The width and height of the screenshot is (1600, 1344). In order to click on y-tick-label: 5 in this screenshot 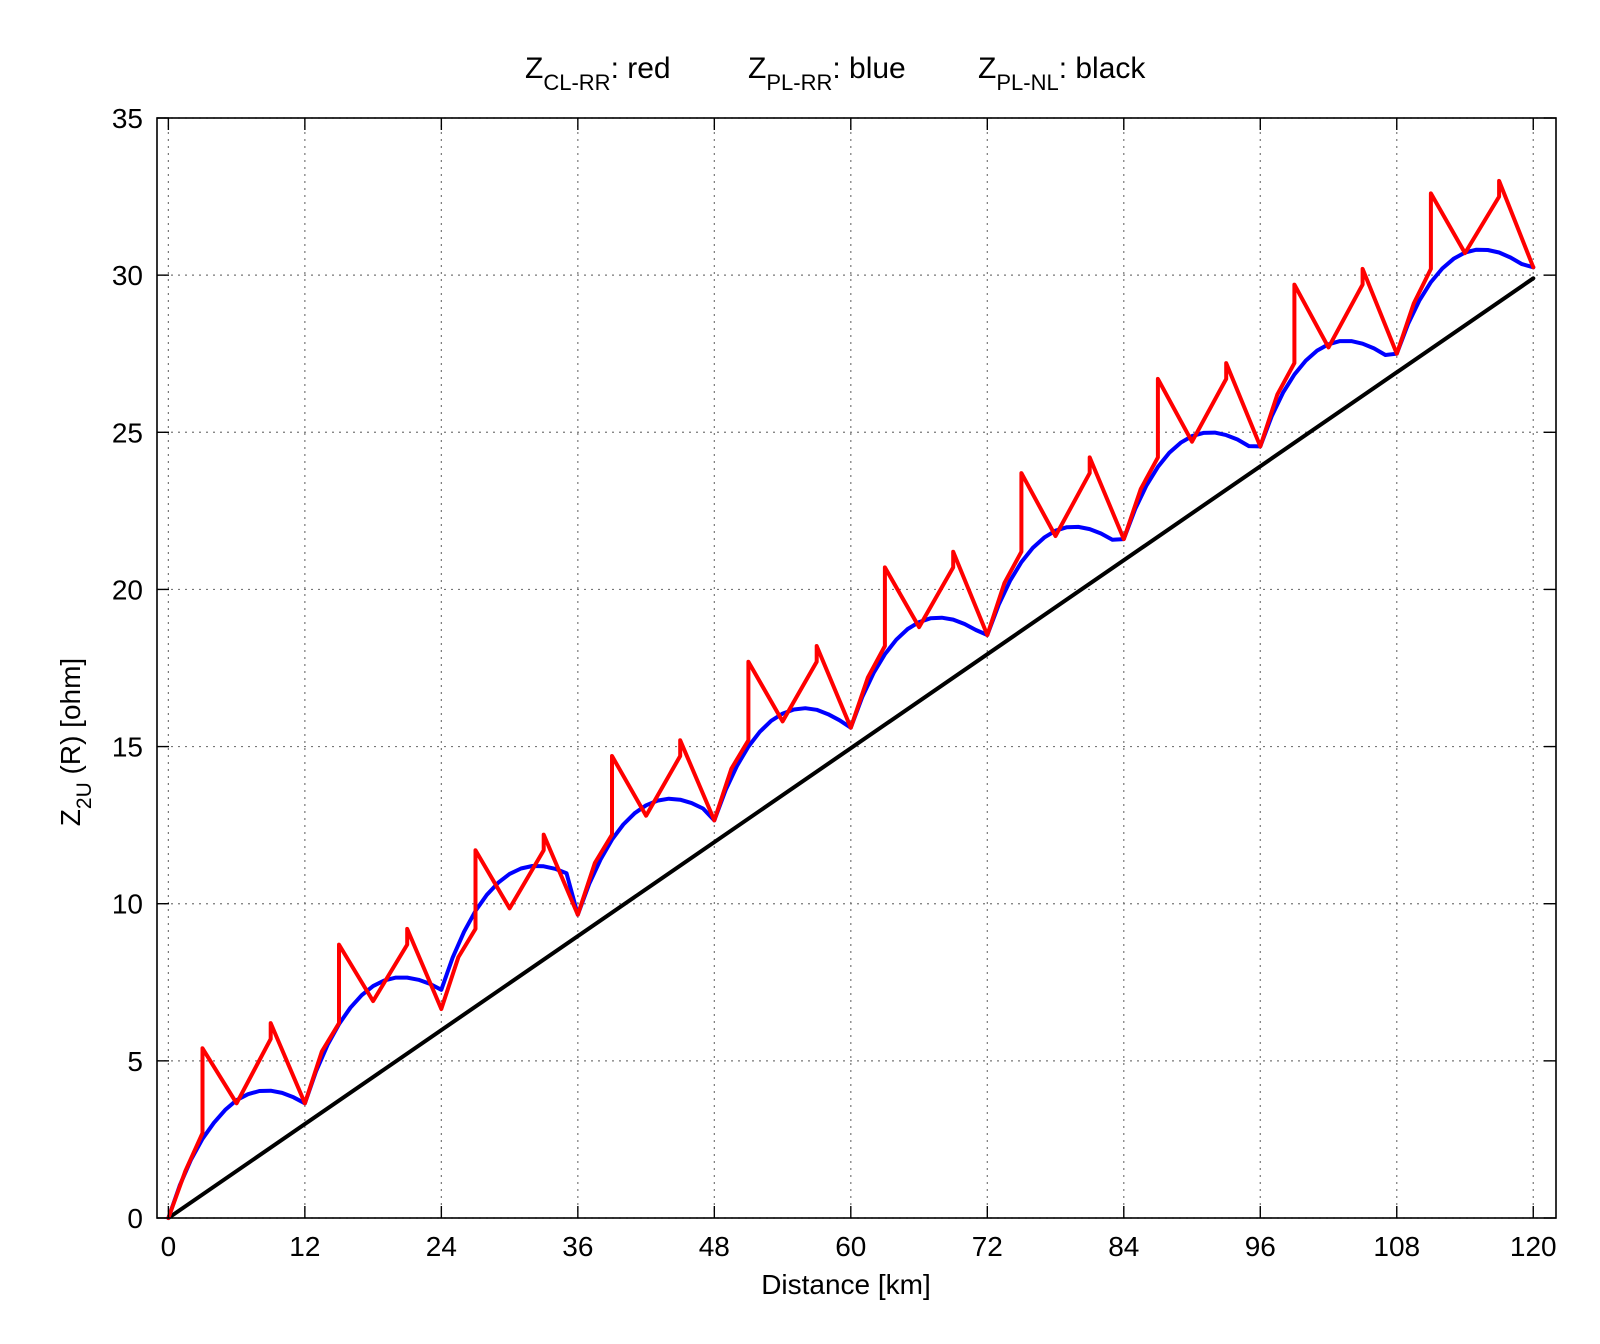, I will do `click(135, 1061)`.